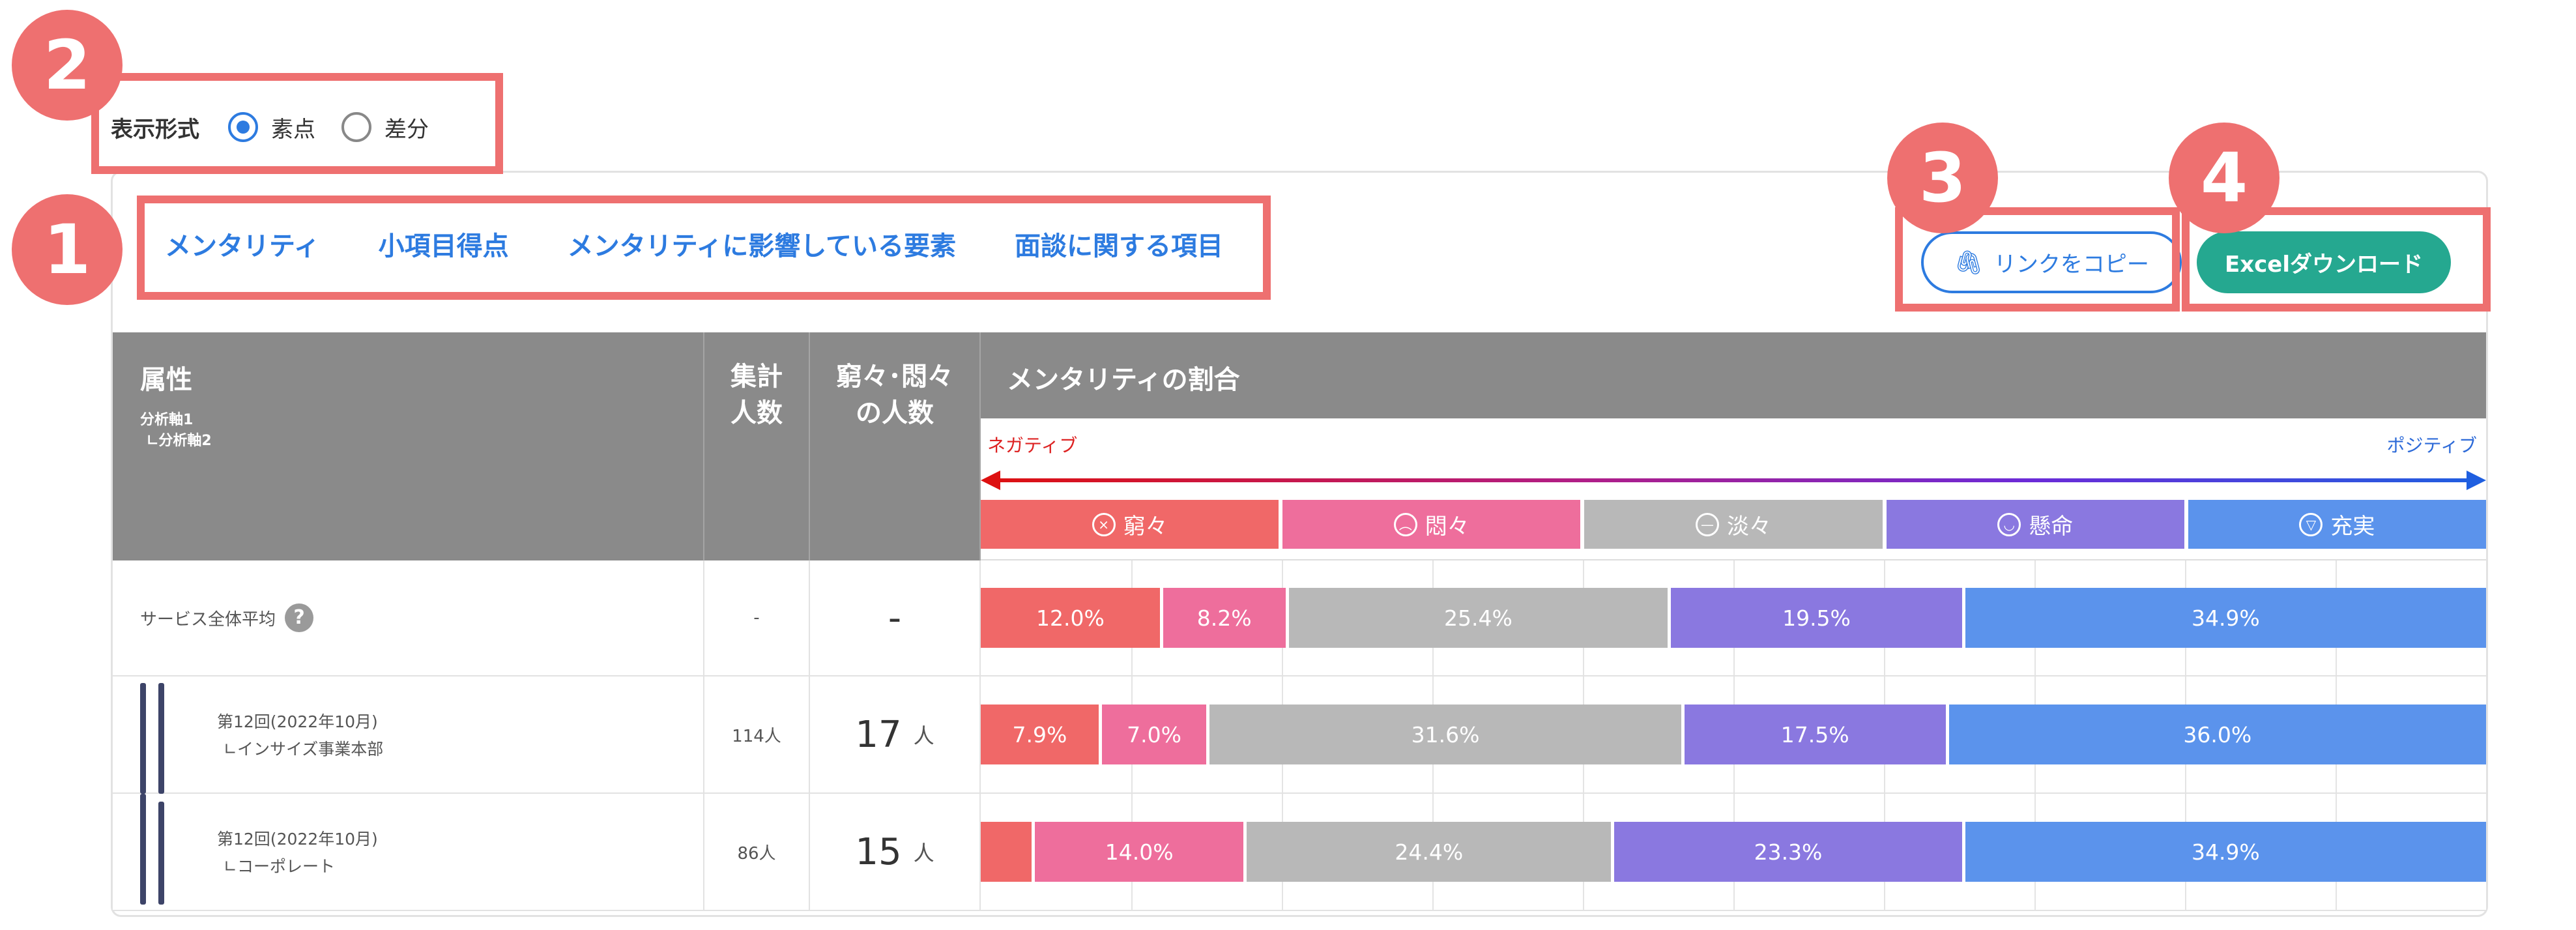 This screenshot has height=930, width=2576. I want to click on display-format: 表示形式 素点 差分, so click(283, 127).